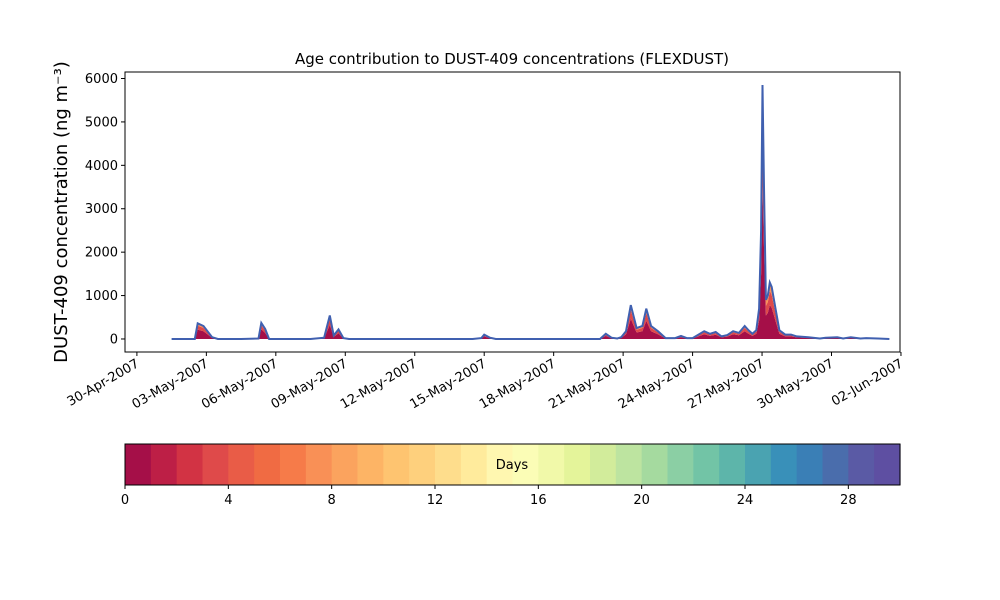  I want to click on y-tick-label: 0, so click(114, 339).